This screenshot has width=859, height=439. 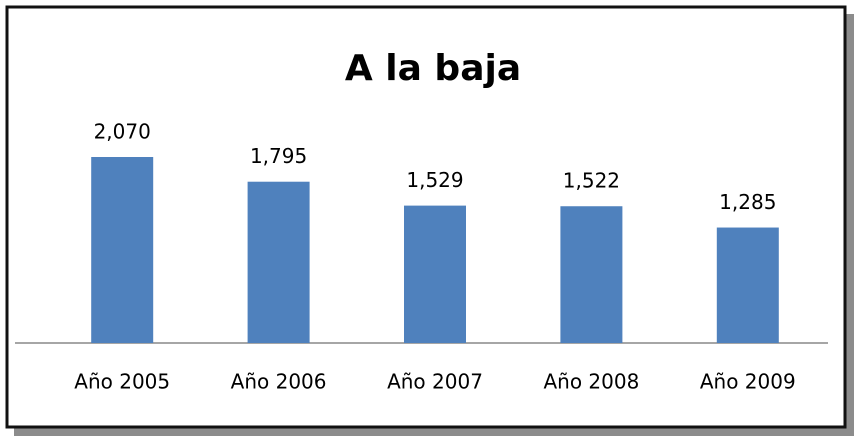 I want to click on x-tick-label: Año 2006, so click(x=279, y=382).